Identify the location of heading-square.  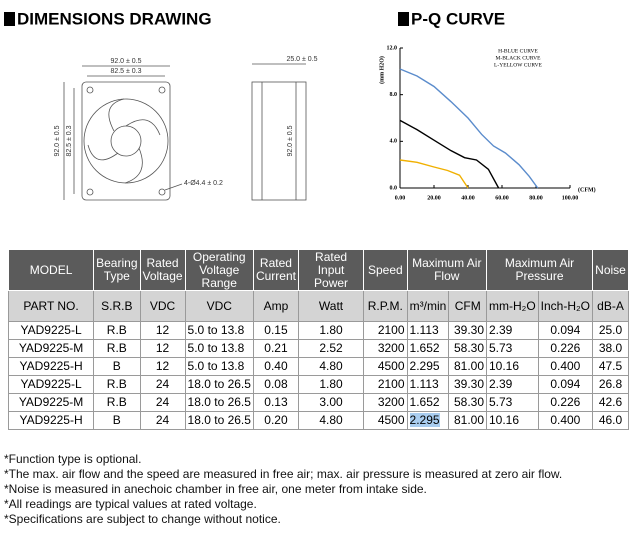
(9, 19).